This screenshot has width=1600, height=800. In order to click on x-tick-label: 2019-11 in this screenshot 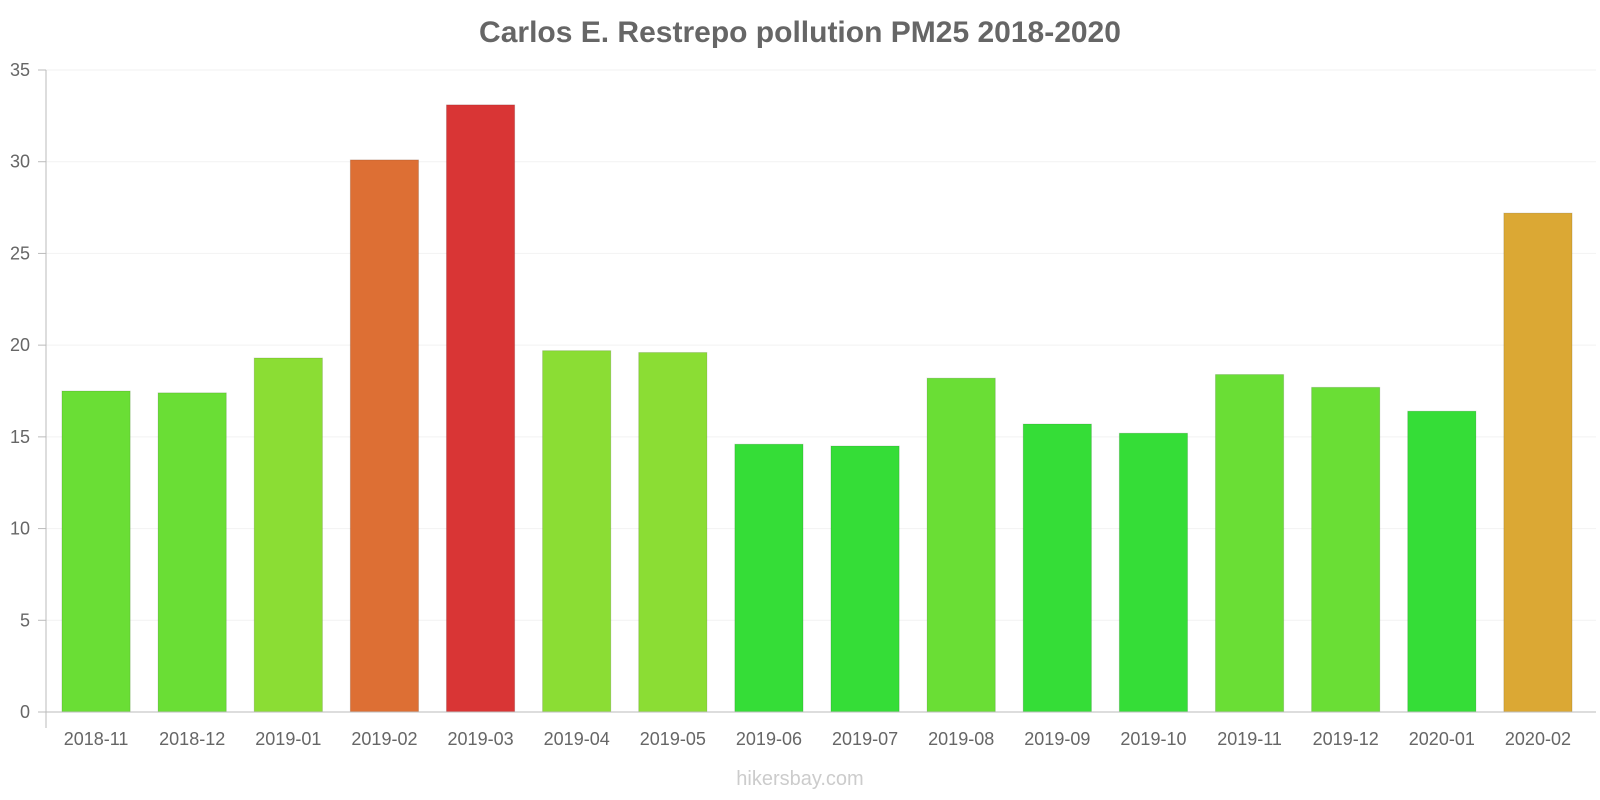, I will do `click(1249, 739)`.